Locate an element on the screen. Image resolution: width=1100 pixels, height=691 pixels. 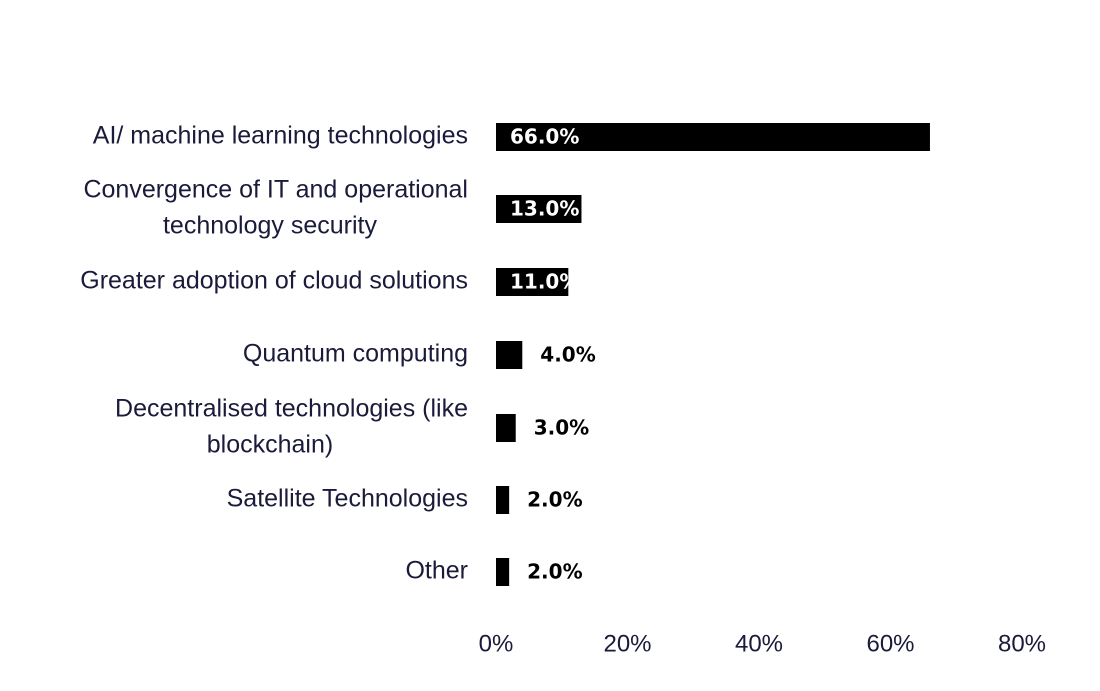
data-labels-group: 66.0% 13.0% 11.0% 4.0% 3.0% 2.0% 2.0% is located at coordinates (553, 354).